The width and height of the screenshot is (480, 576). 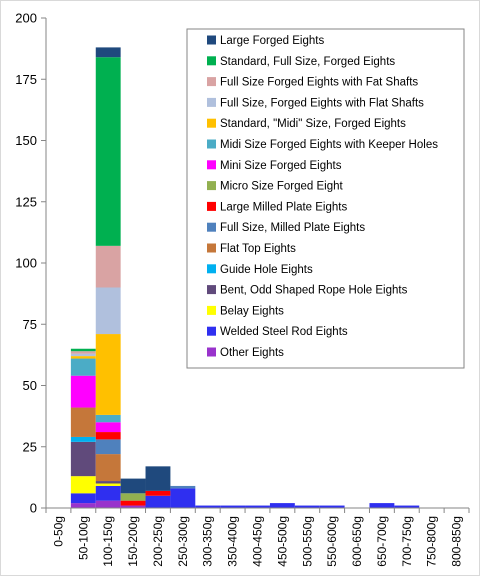 What do you see at coordinates (307, 541) in the screenshot?
I see `x-tick-label: 500-550g` at bounding box center [307, 541].